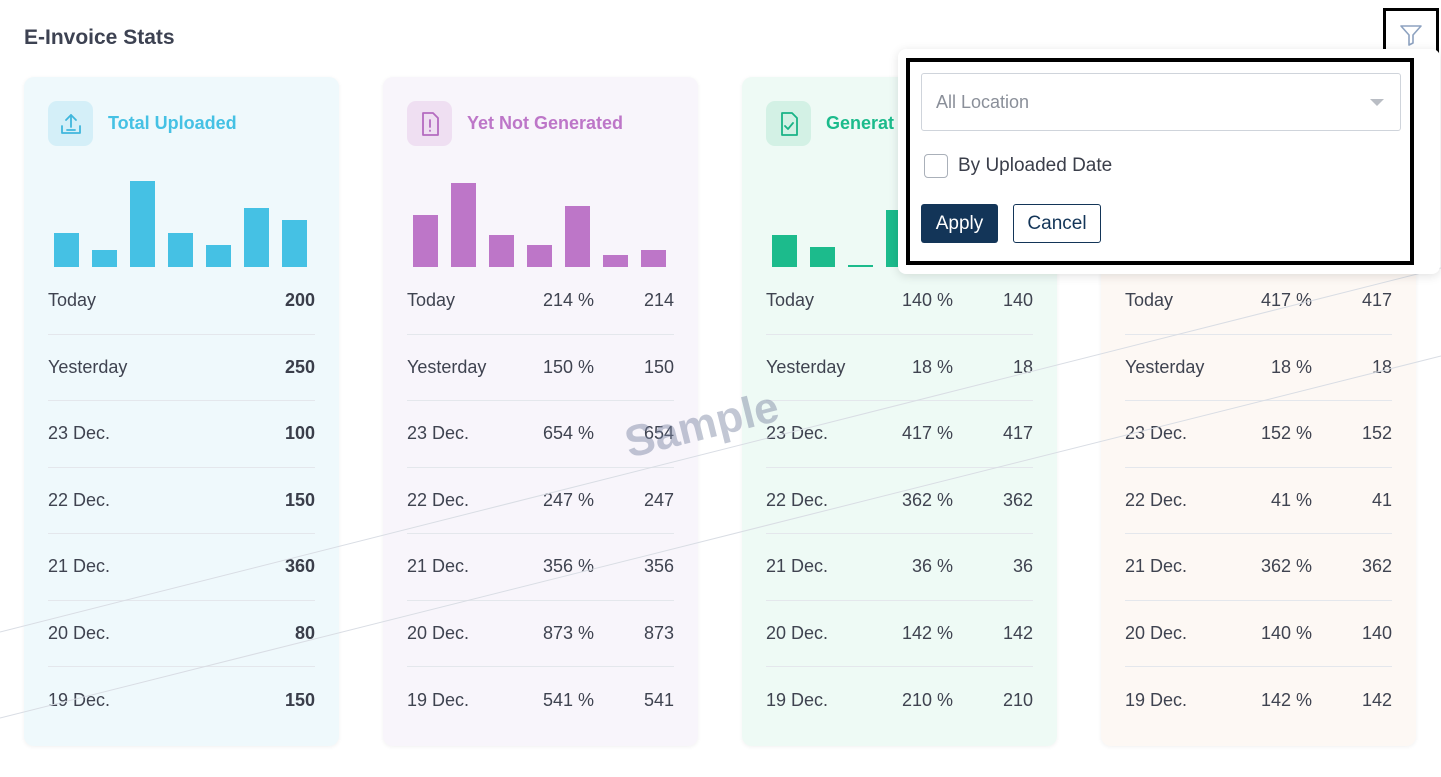 Image resolution: width=1441 pixels, height=777 pixels. What do you see at coordinates (1376, 433) in the screenshot?
I see `stat-value: 152` at bounding box center [1376, 433].